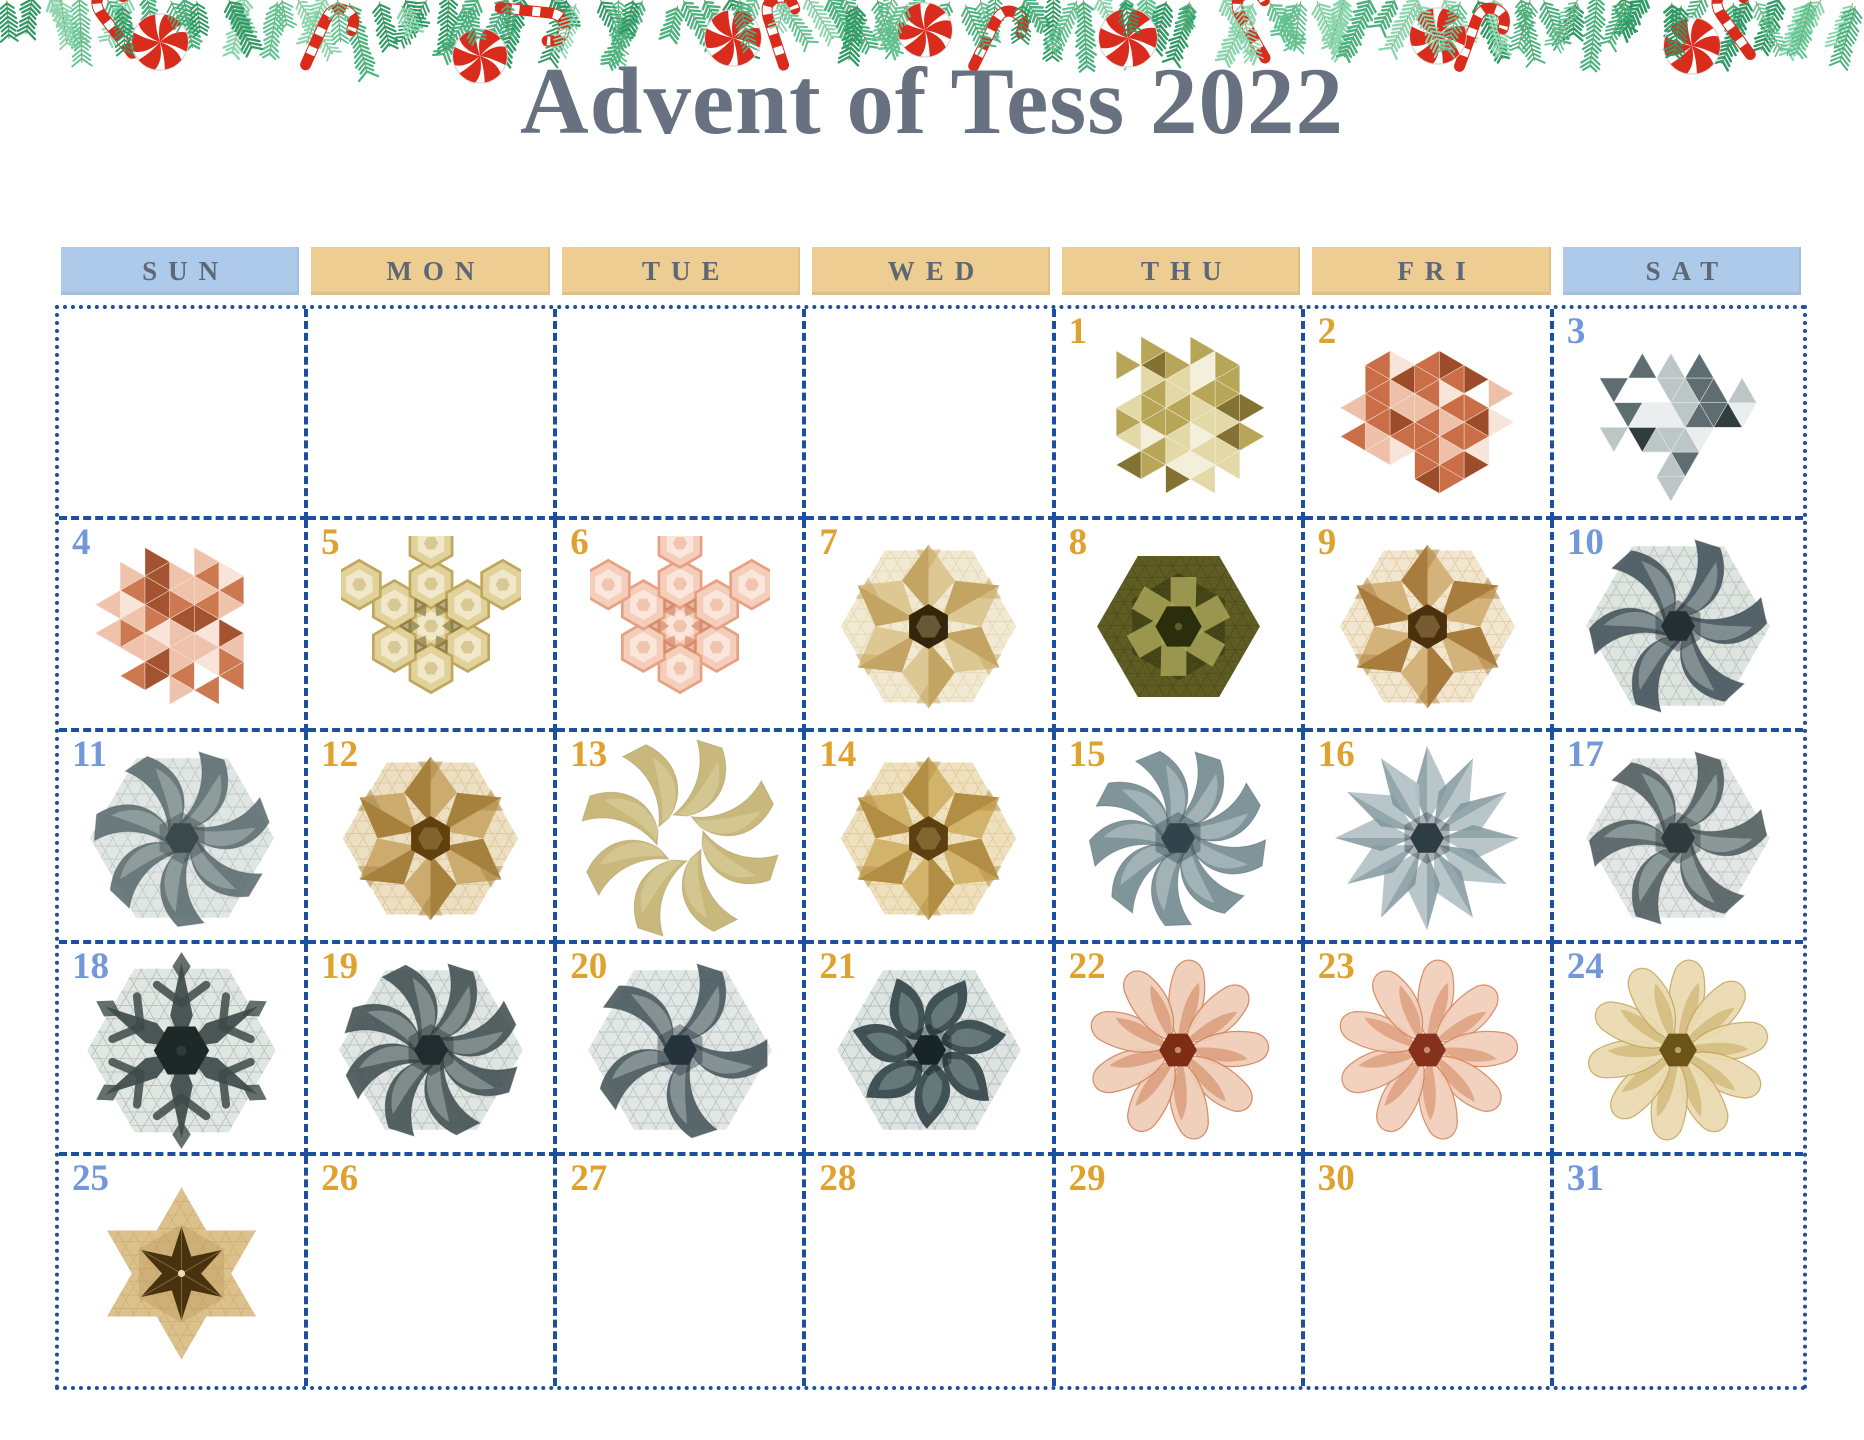  Describe the element at coordinates (579, 542) in the screenshot. I see `day-number: 6` at that location.